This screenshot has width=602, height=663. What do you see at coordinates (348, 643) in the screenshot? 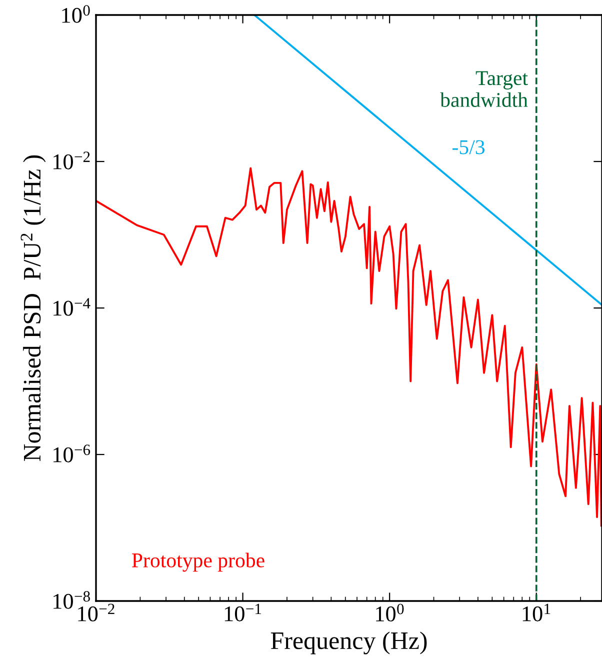
I see `x-axis-title: Frequency (Hz)` at bounding box center [348, 643].